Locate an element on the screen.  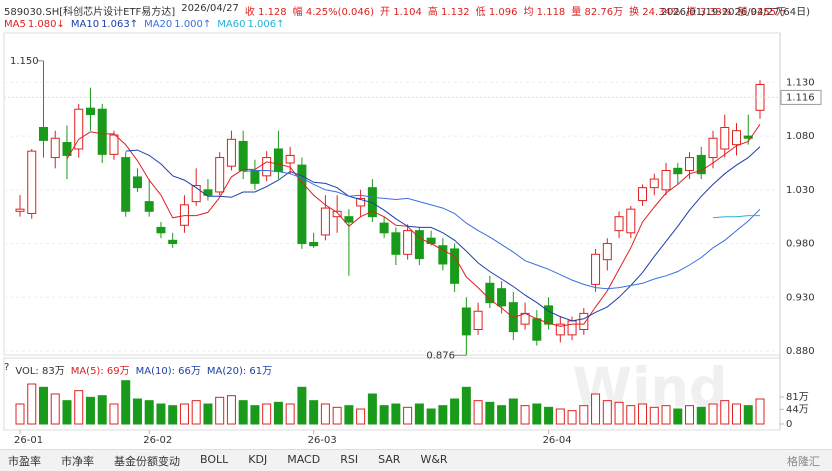
tab: 市盈率 is located at coordinates (24, 461).